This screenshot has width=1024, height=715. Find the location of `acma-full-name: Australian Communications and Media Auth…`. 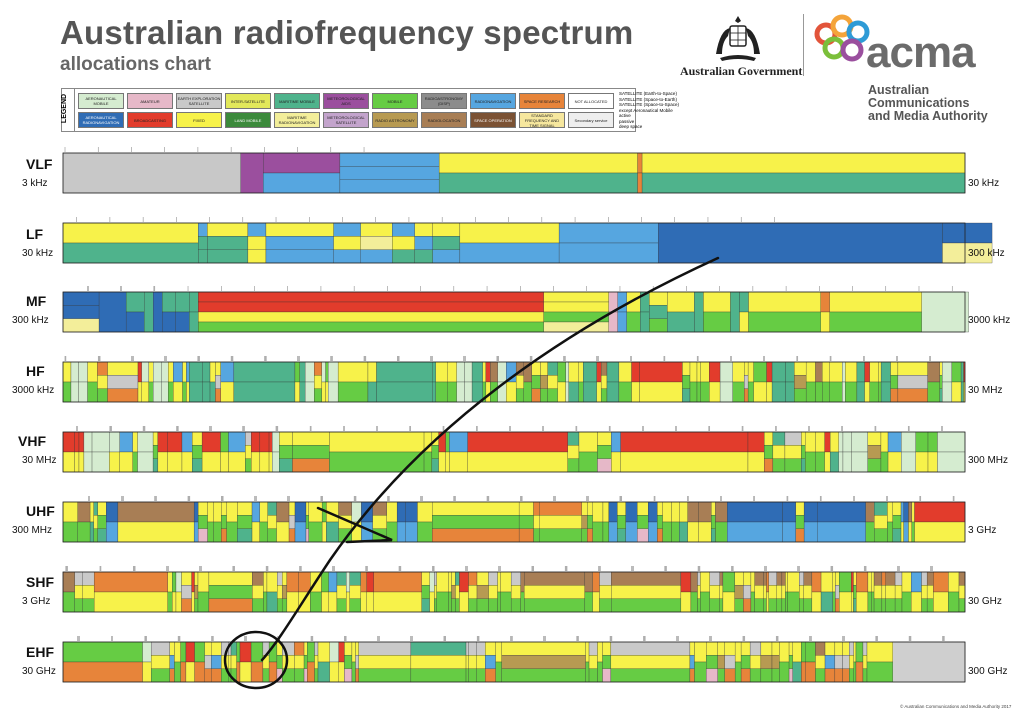

acma-full-name: Australian Communications and Media Auth… is located at coordinates (938, 103).